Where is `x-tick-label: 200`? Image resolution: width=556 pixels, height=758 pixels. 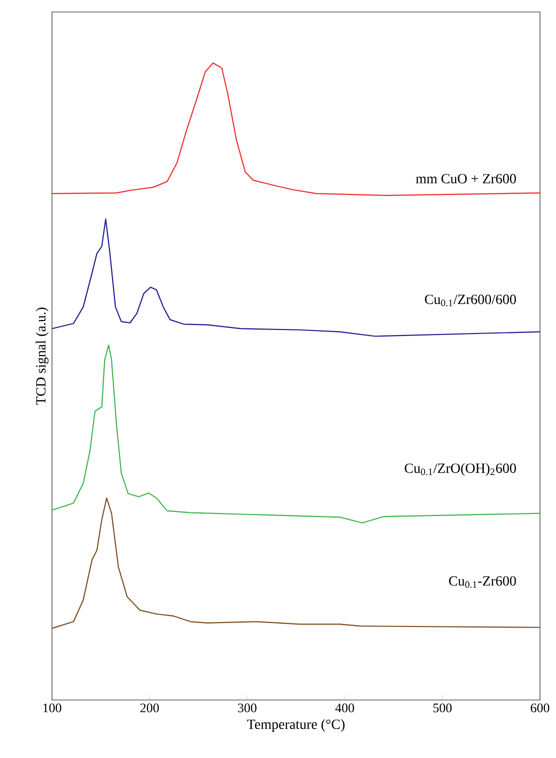 x-tick-label: 200 is located at coordinates (149, 708).